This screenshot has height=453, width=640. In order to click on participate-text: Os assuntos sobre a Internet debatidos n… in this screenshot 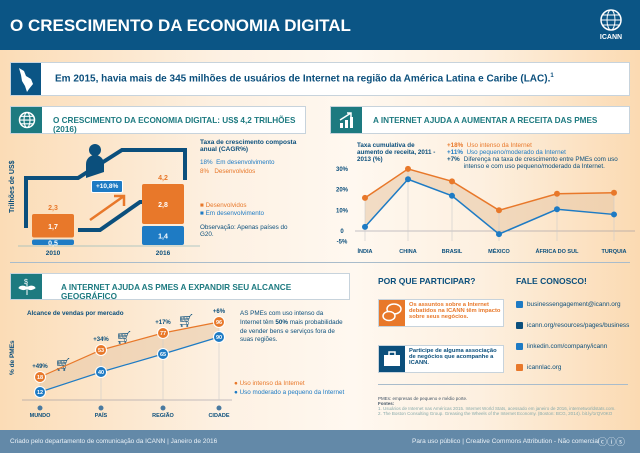, I will do `click(455, 311)`.